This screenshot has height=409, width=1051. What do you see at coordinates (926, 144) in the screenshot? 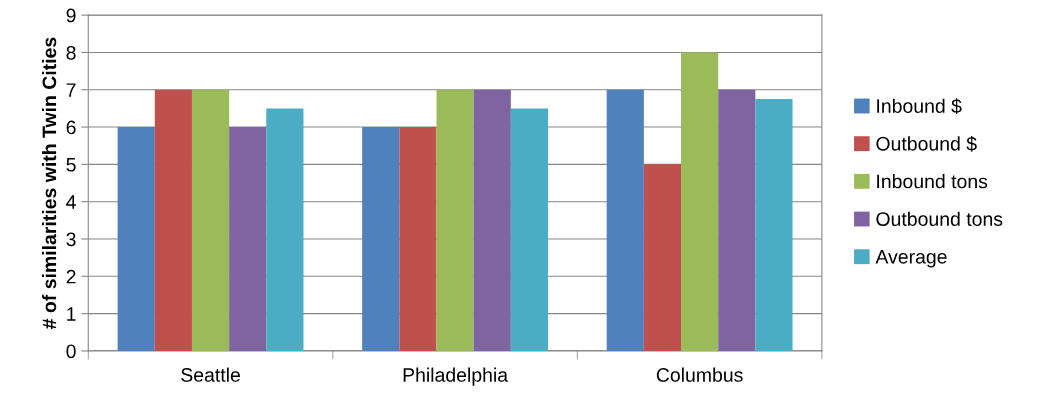
I see `legend-label: Outbound $` at bounding box center [926, 144].